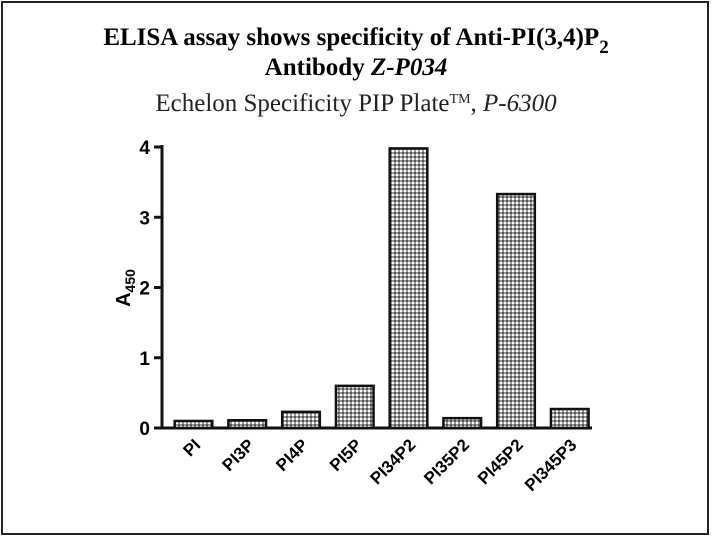  What do you see at coordinates (604, 47) in the screenshot?
I see `title-subscript: 2` at bounding box center [604, 47].